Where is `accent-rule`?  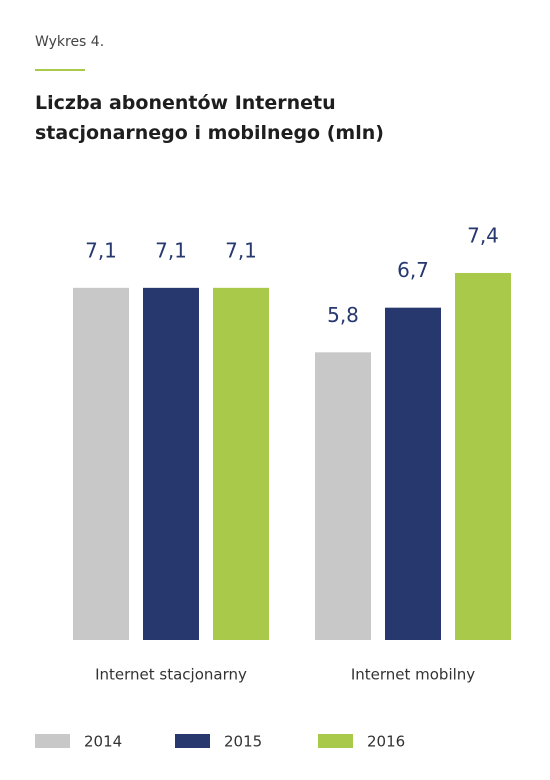
accent-rule is located at coordinates (60, 70).